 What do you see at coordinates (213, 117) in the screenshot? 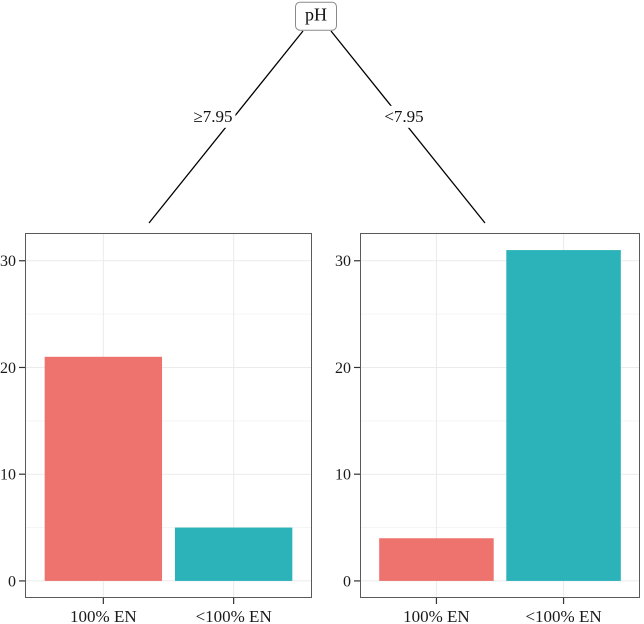
I see `edge-label-left: ≥7.95` at bounding box center [213, 117].